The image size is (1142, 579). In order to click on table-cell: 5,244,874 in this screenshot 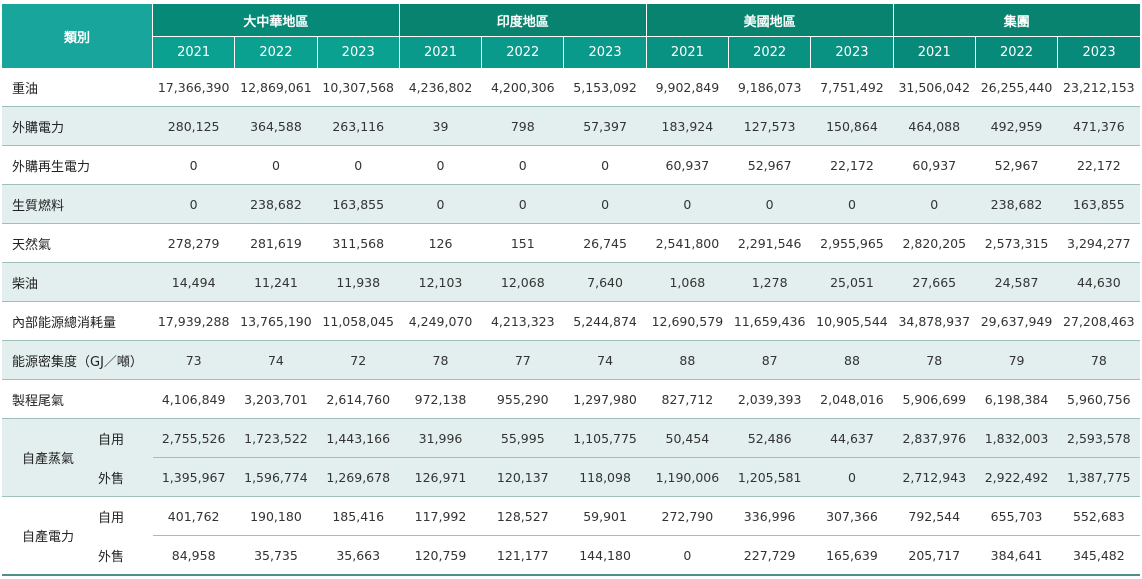, I will do `click(605, 321)`.